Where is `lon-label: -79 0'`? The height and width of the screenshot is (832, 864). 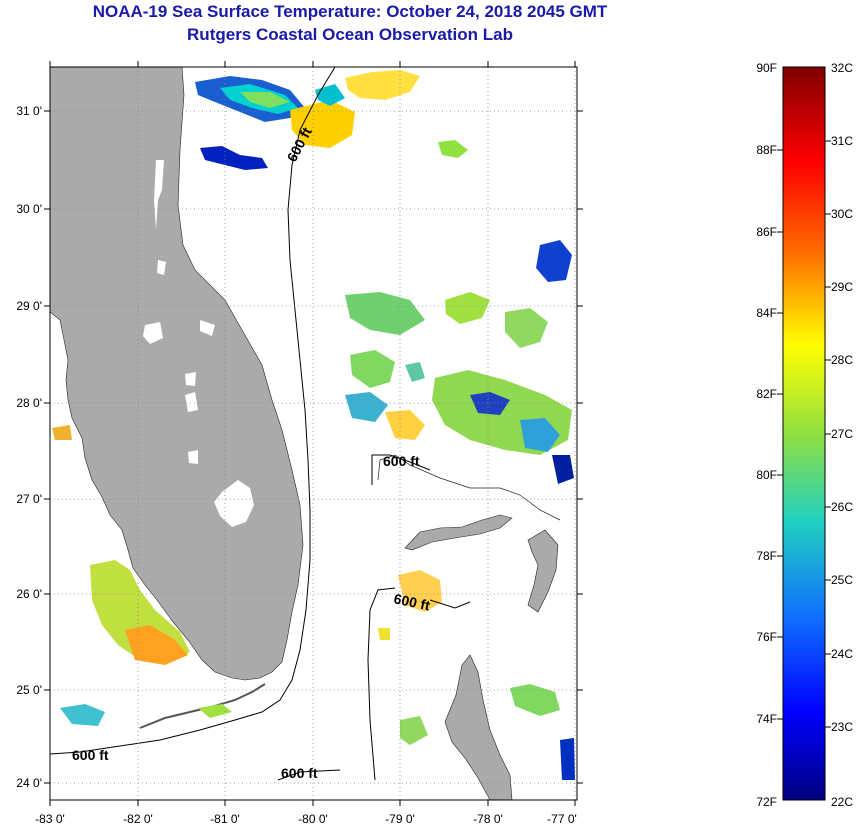 lon-label: -79 0' is located at coordinates (400, 819).